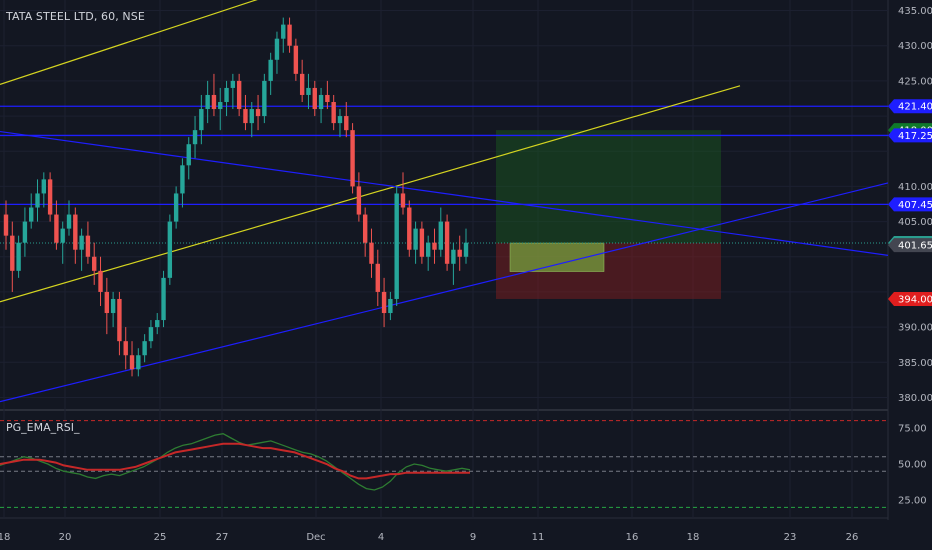  What do you see at coordinates (915, 136) in the screenshot?
I see `svg-text: 417.25` at bounding box center [915, 136].